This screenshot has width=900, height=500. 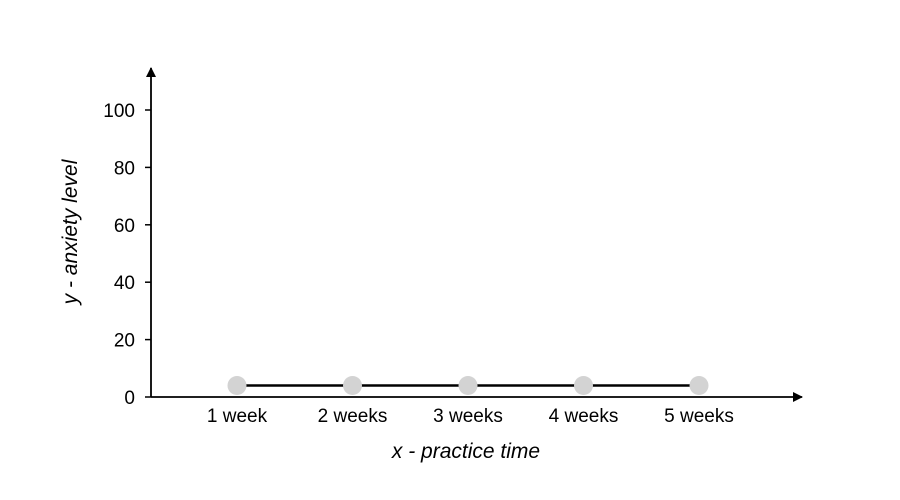 What do you see at coordinates (119, 111) in the screenshot?
I see `y-tick-label: 100` at bounding box center [119, 111].